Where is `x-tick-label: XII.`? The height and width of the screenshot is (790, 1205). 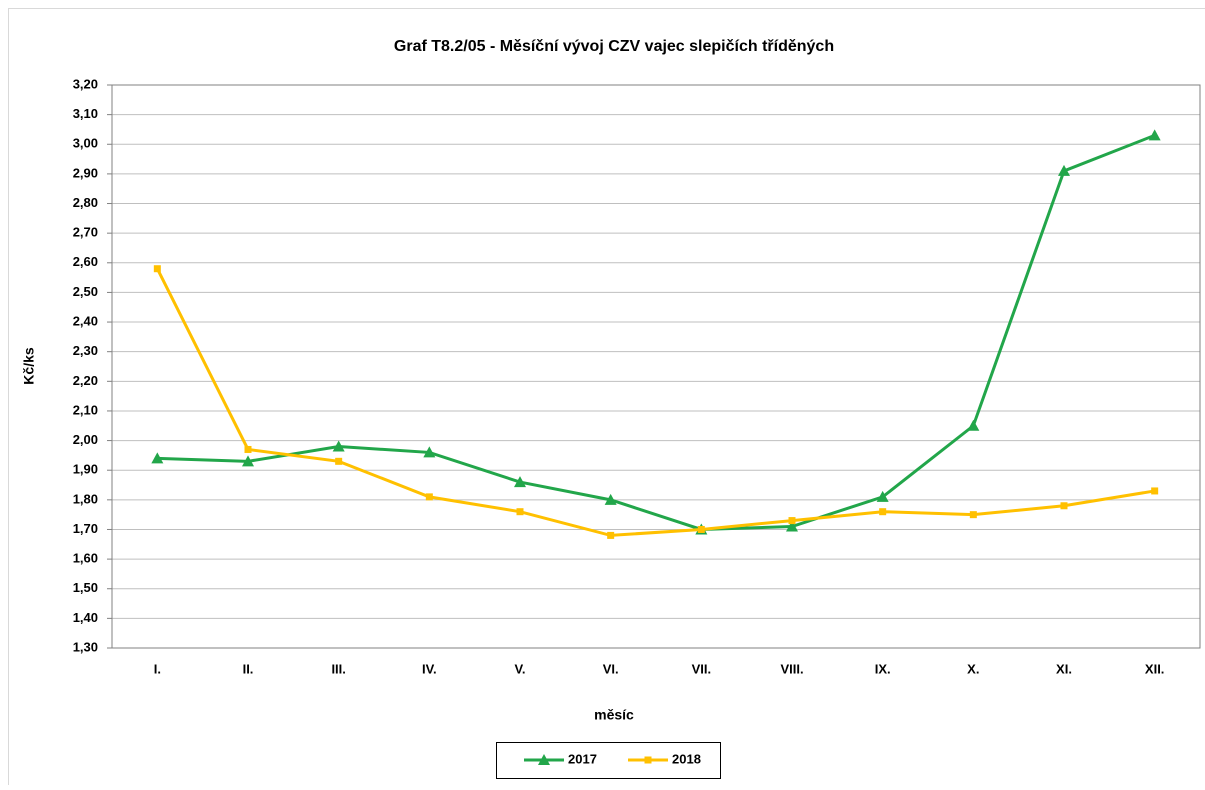 x-tick-label: XII. is located at coordinates (1155, 668).